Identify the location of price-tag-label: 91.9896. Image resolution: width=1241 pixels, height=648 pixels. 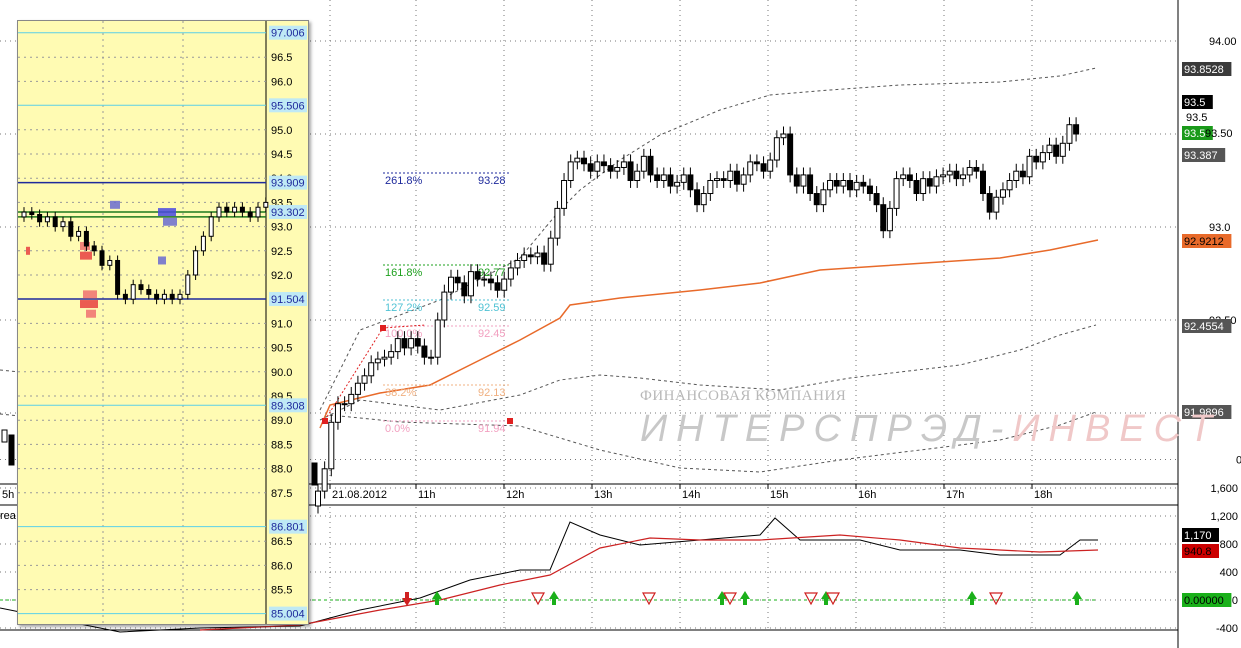
(1204, 413).